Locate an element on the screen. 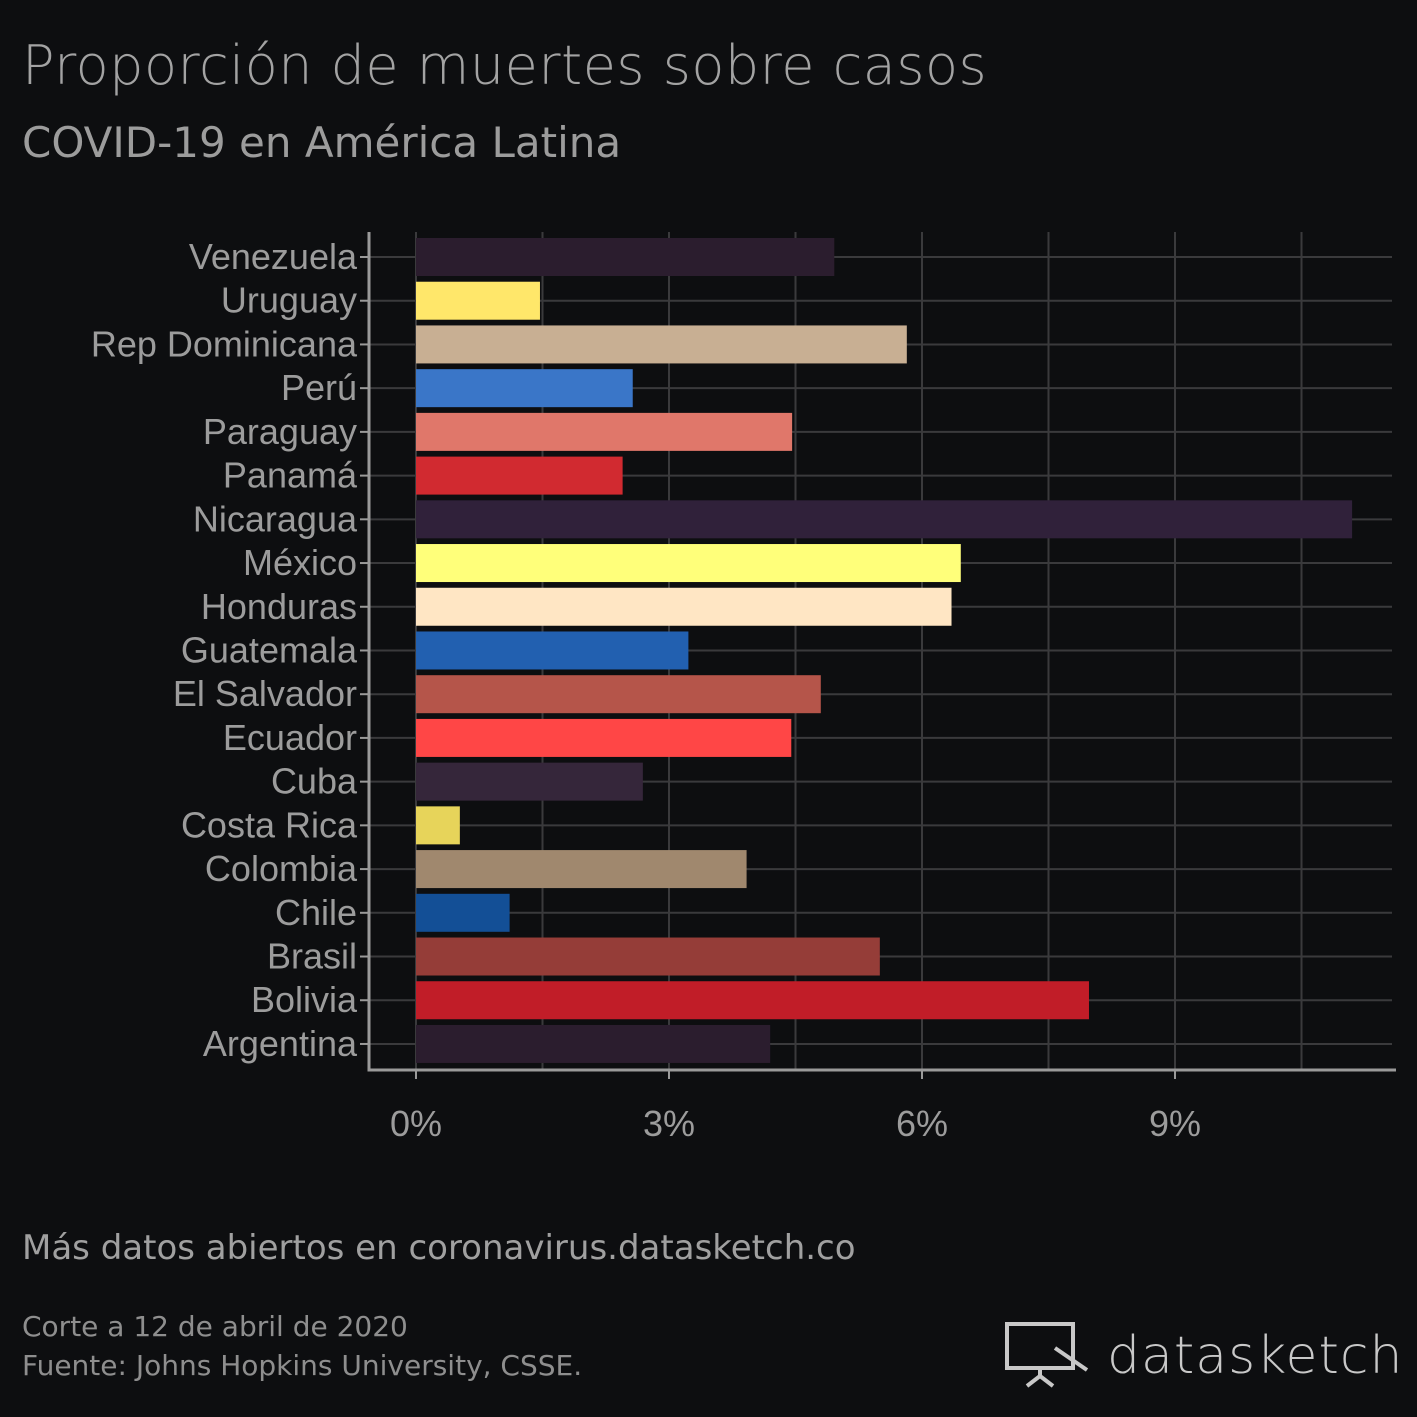 The width and height of the screenshot is (1417, 1417). bar-chile is located at coordinates (463, 912).